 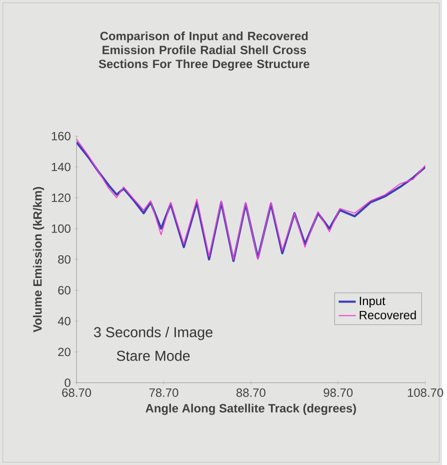 I want to click on x-tick-label: 88.70, so click(x=251, y=392).